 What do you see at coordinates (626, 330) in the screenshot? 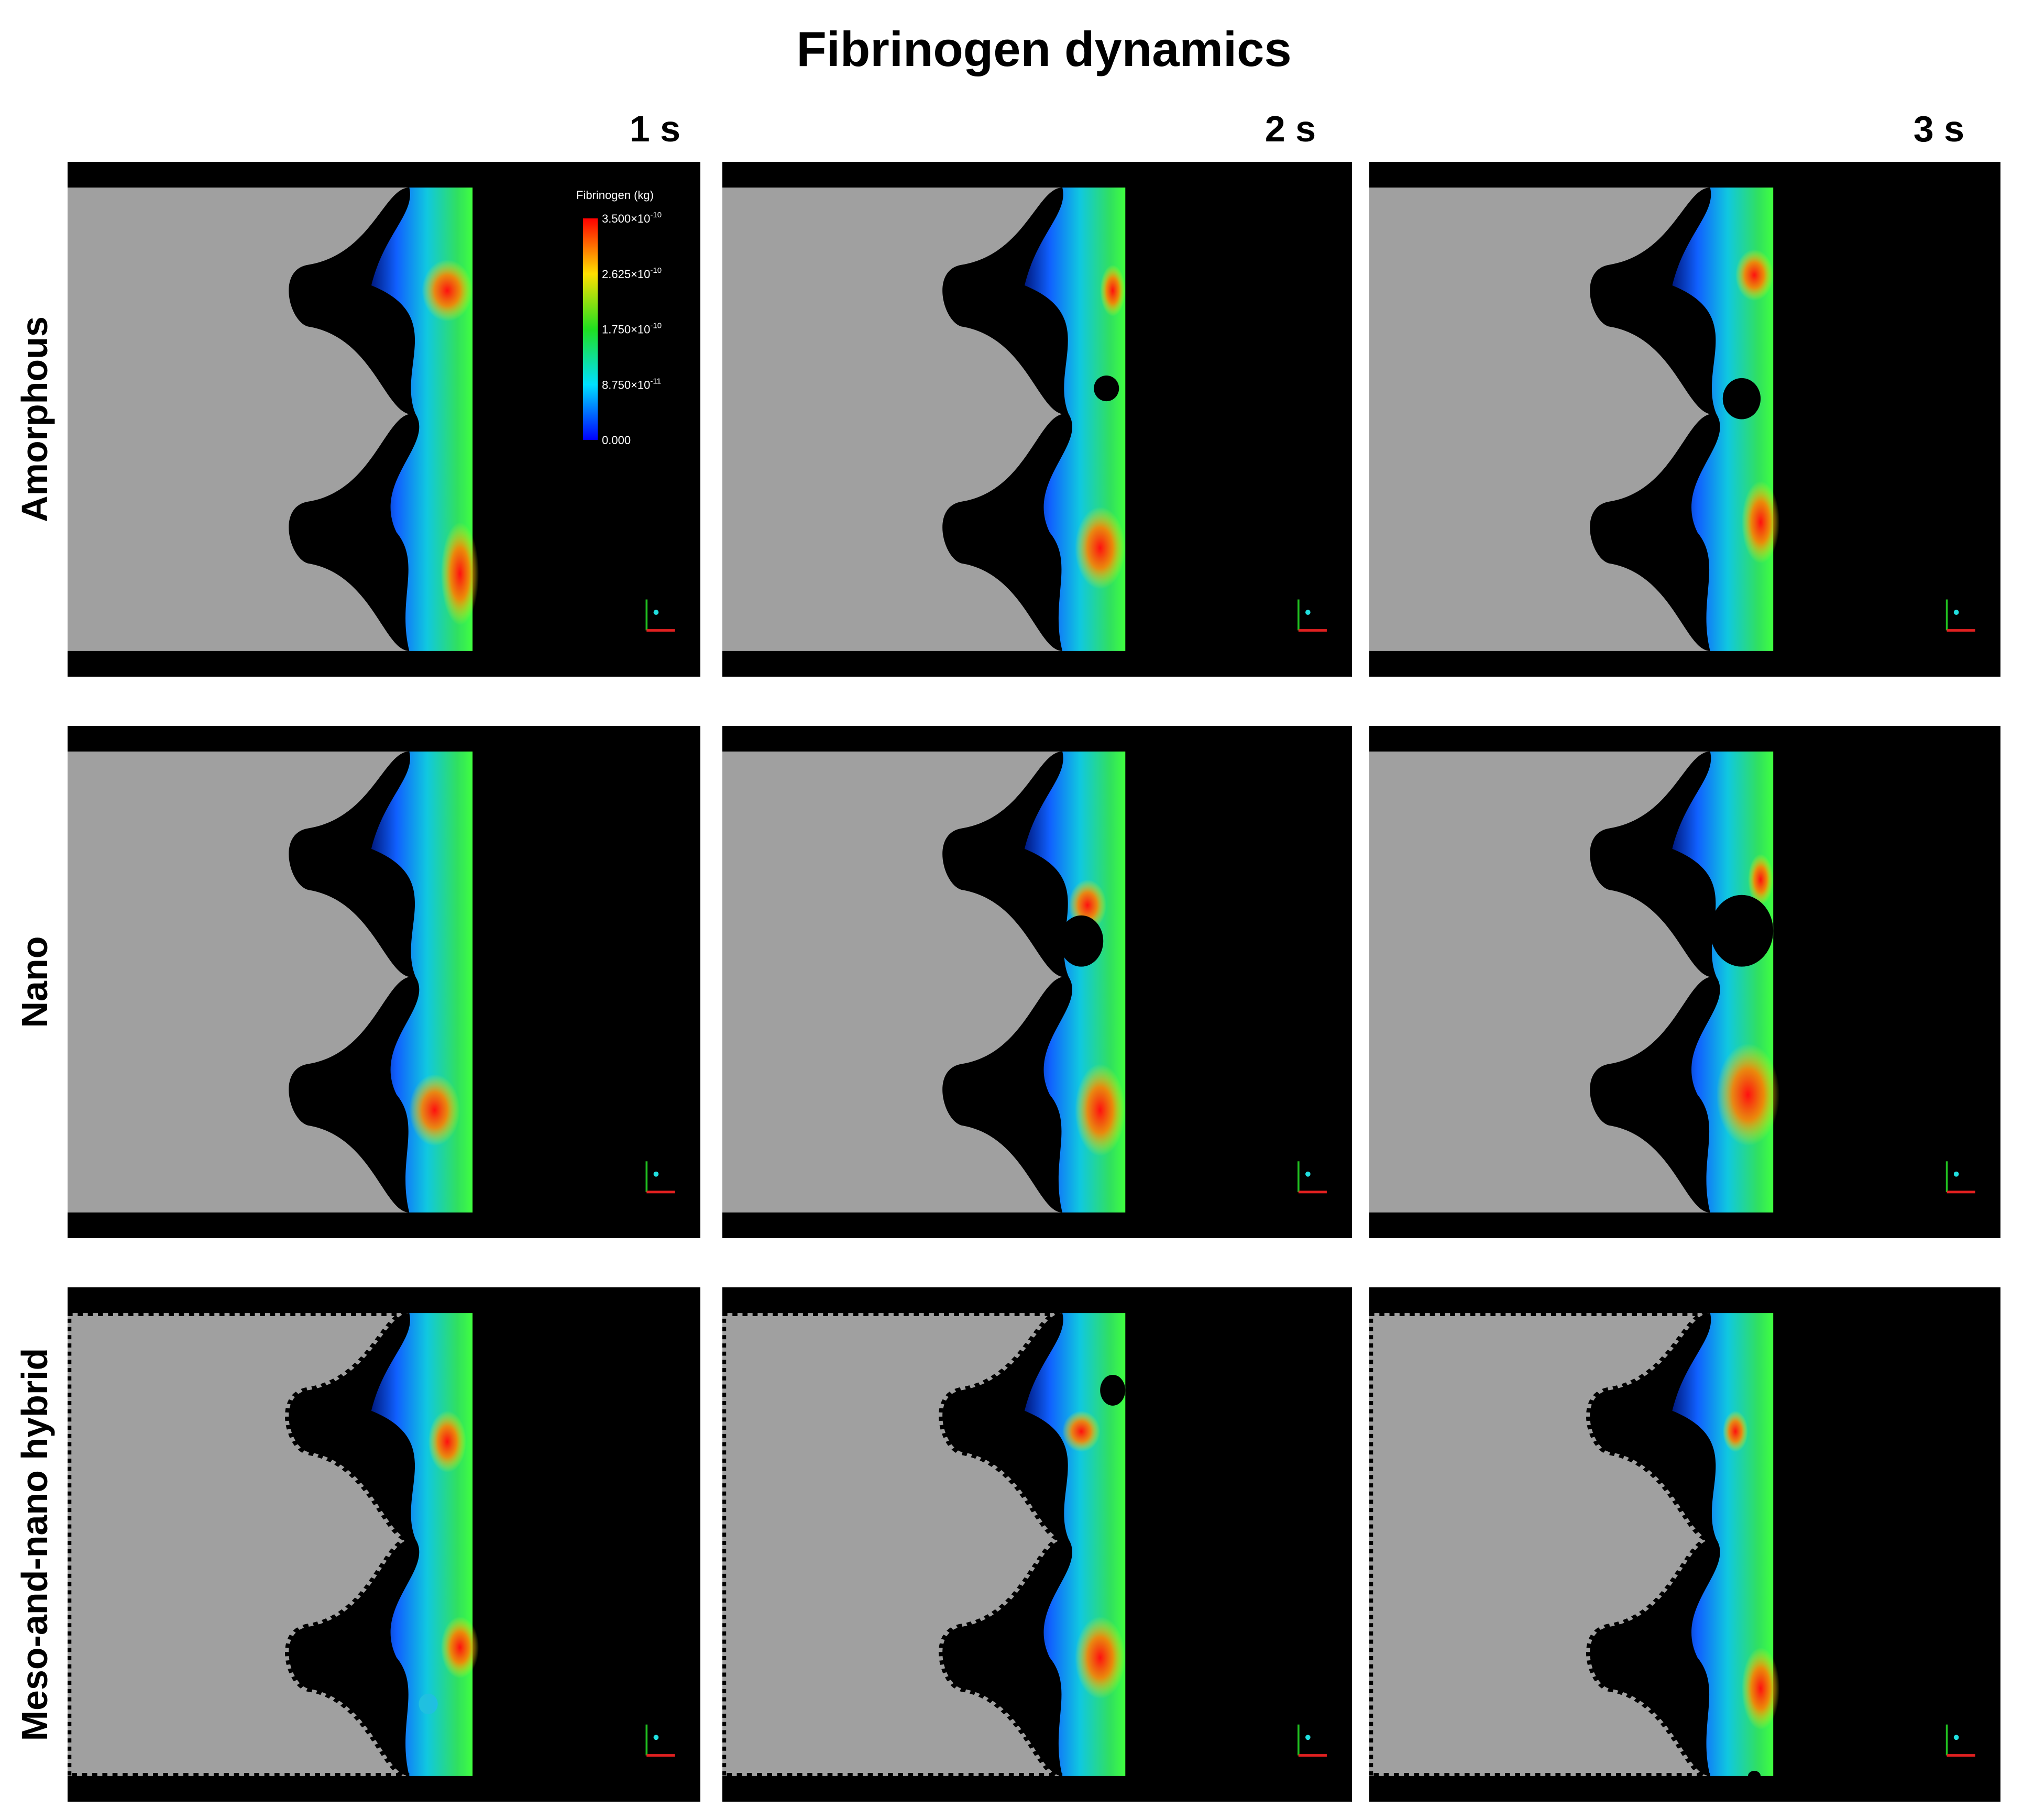
I see `tick-mantissa: 1.750×10` at bounding box center [626, 330].